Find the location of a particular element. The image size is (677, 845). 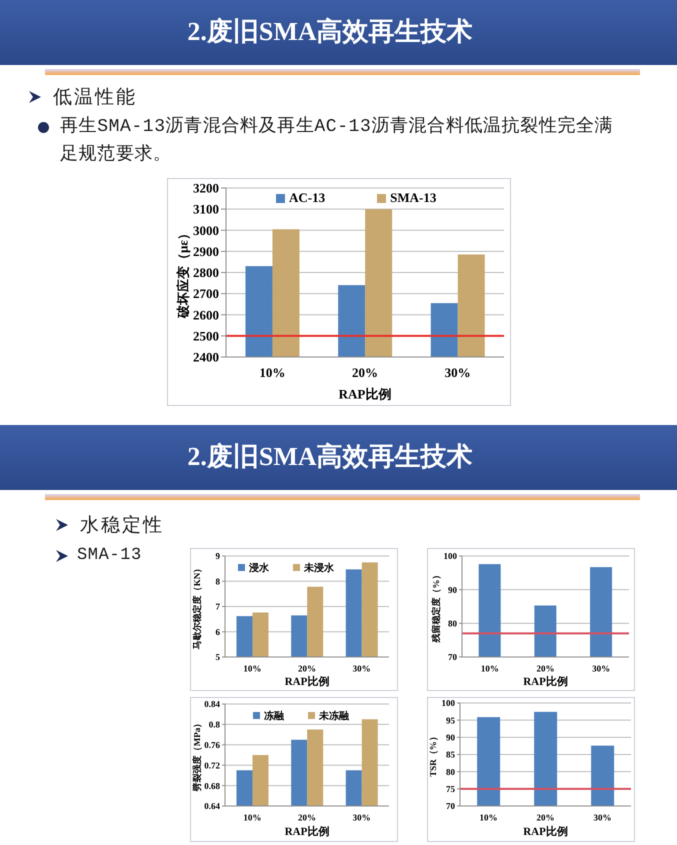

y-tick-label: 3000 is located at coordinates (206, 230).